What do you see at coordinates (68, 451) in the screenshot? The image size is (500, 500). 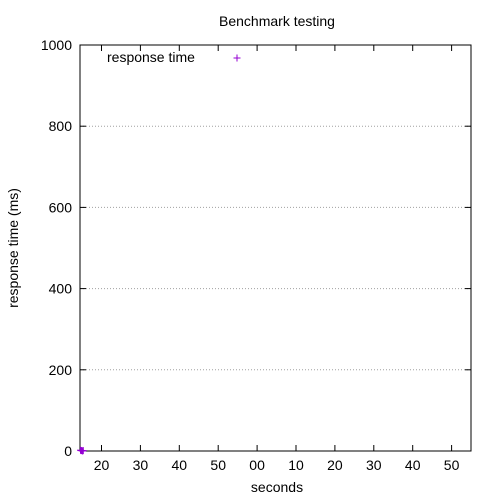 I see `y-tick-label: 0` at bounding box center [68, 451].